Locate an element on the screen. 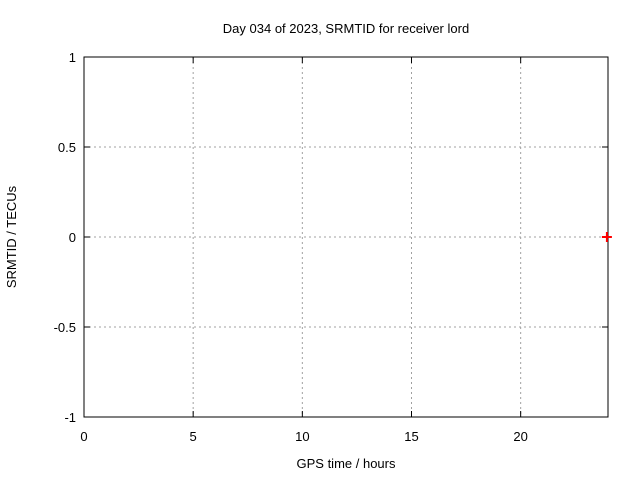 The image size is (640, 480). y-tick-label: 0 is located at coordinates (72, 237).